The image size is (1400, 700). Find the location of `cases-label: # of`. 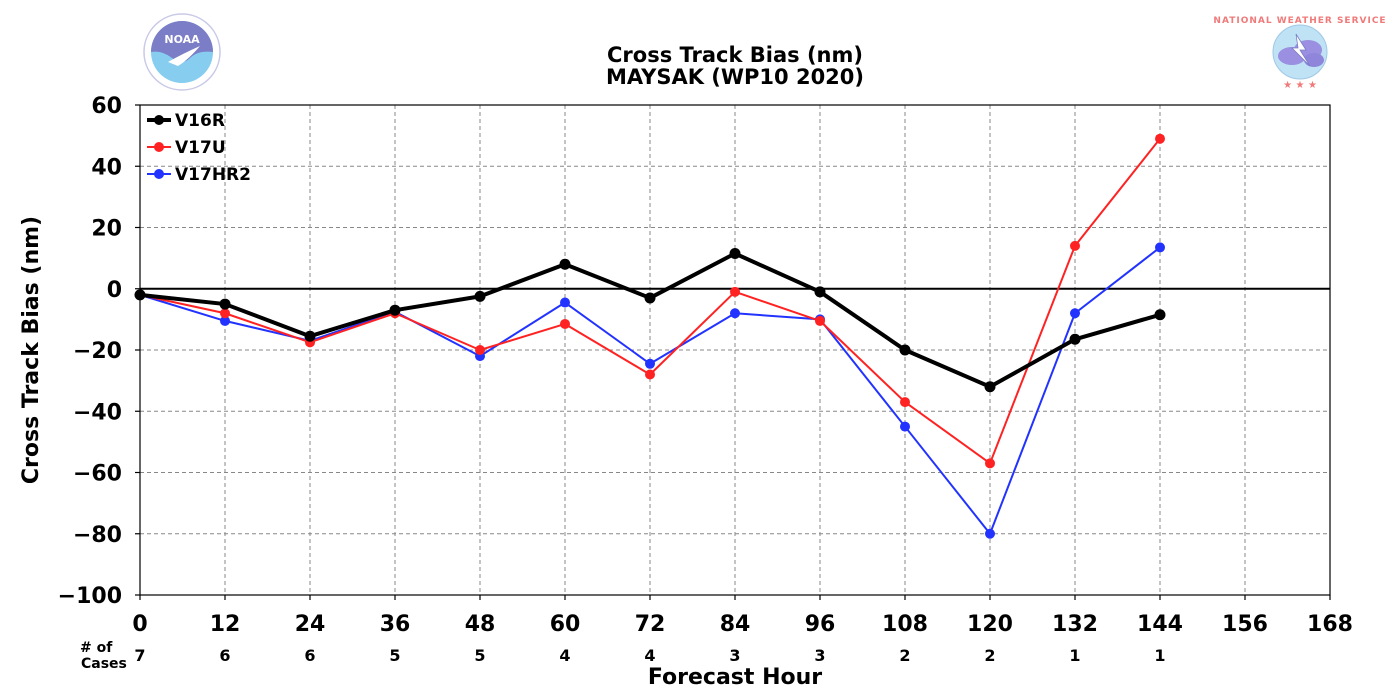

cases-label: # of is located at coordinates (96, 648).